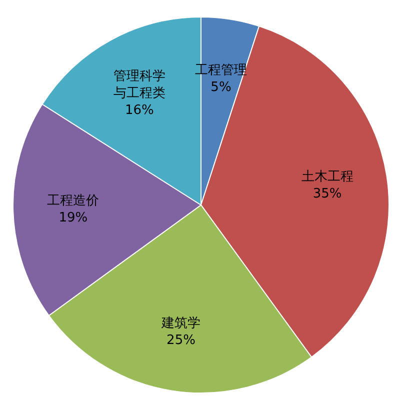 The width and height of the screenshot is (400, 397). What do you see at coordinates (181, 340) in the screenshot?
I see `data-label: 25%` at bounding box center [181, 340].